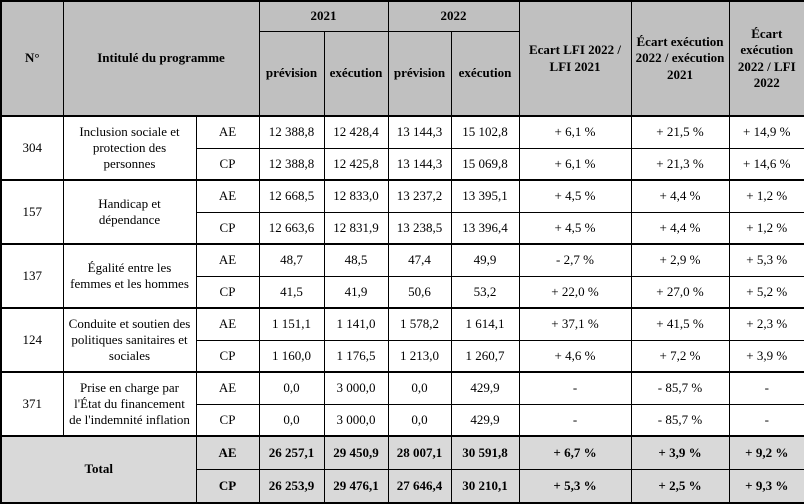  I want to click on header-execution-2022: exécution, so click(485, 73).